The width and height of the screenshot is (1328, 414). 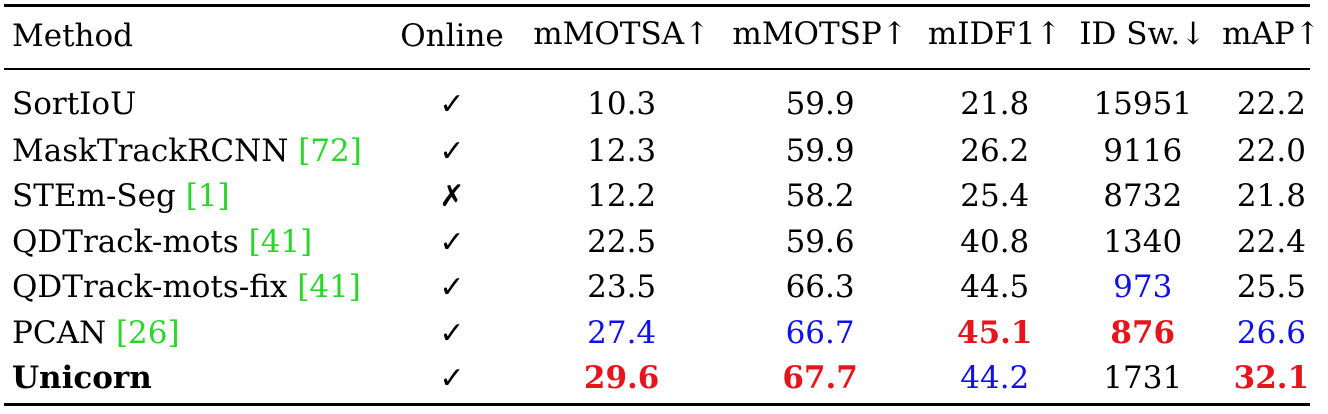 What do you see at coordinates (1143, 287) in the screenshot?
I see `id-sw-cell: 973` at bounding box center [1143, 287].